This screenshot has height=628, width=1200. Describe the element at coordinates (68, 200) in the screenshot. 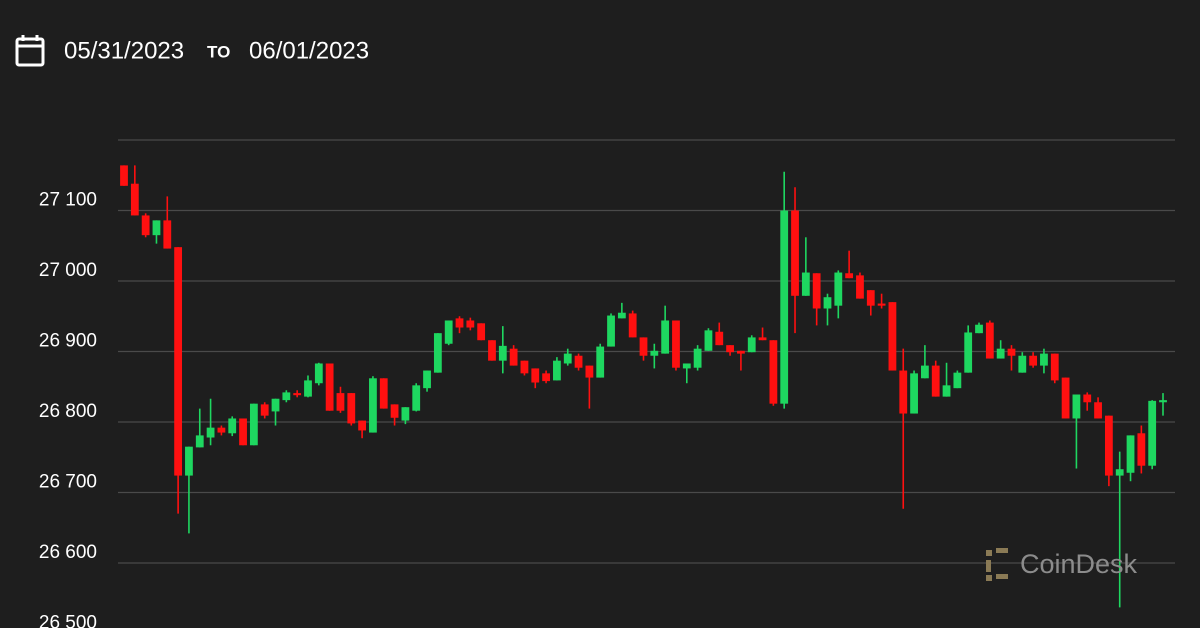

I see `y-tick-label: 27 100` at that location.